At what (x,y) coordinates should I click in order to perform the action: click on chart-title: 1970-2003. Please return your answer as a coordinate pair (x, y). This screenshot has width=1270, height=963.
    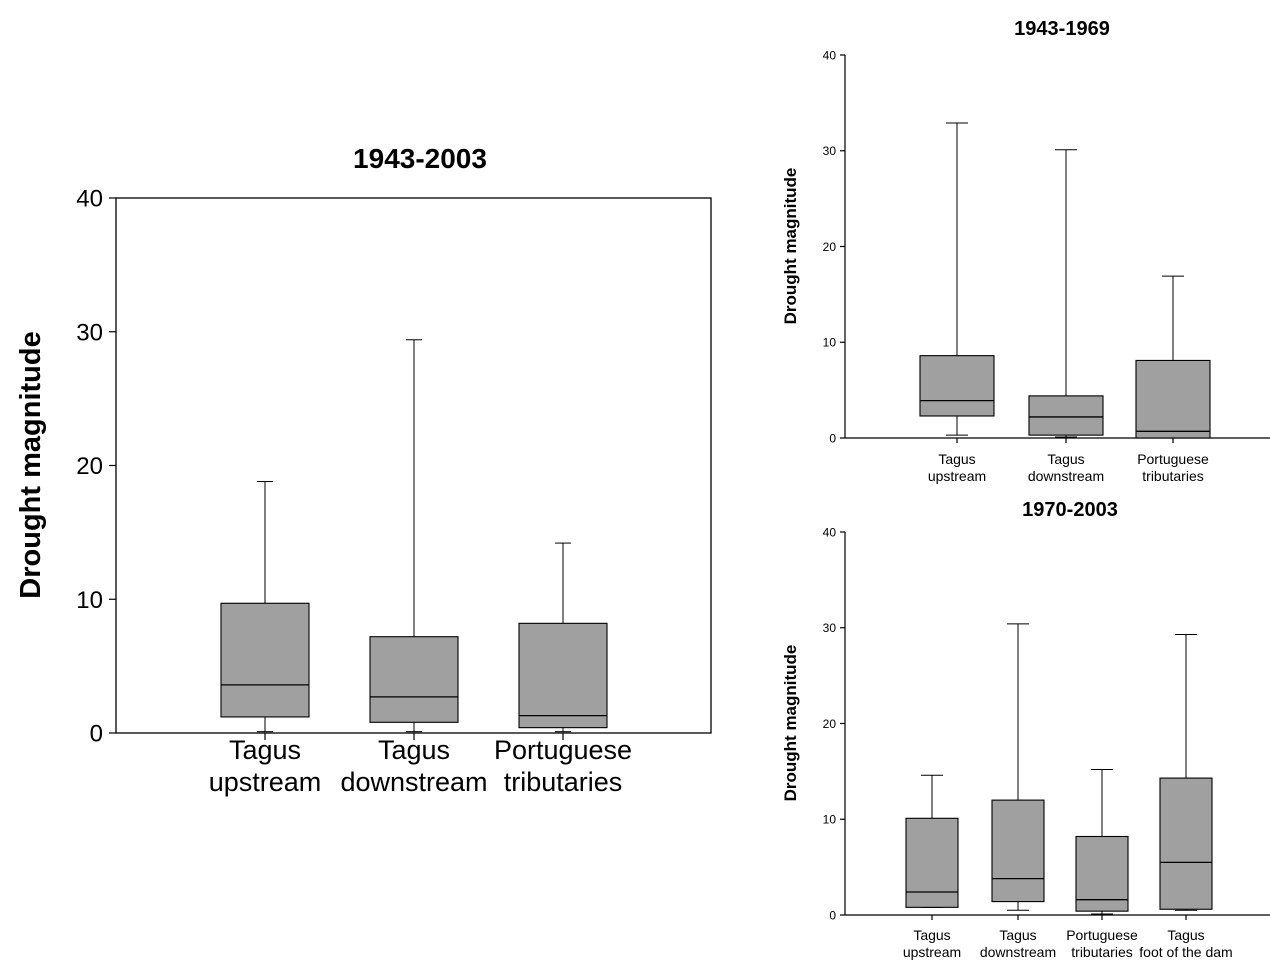
    Looking at the image, I should click on (1070, 510).